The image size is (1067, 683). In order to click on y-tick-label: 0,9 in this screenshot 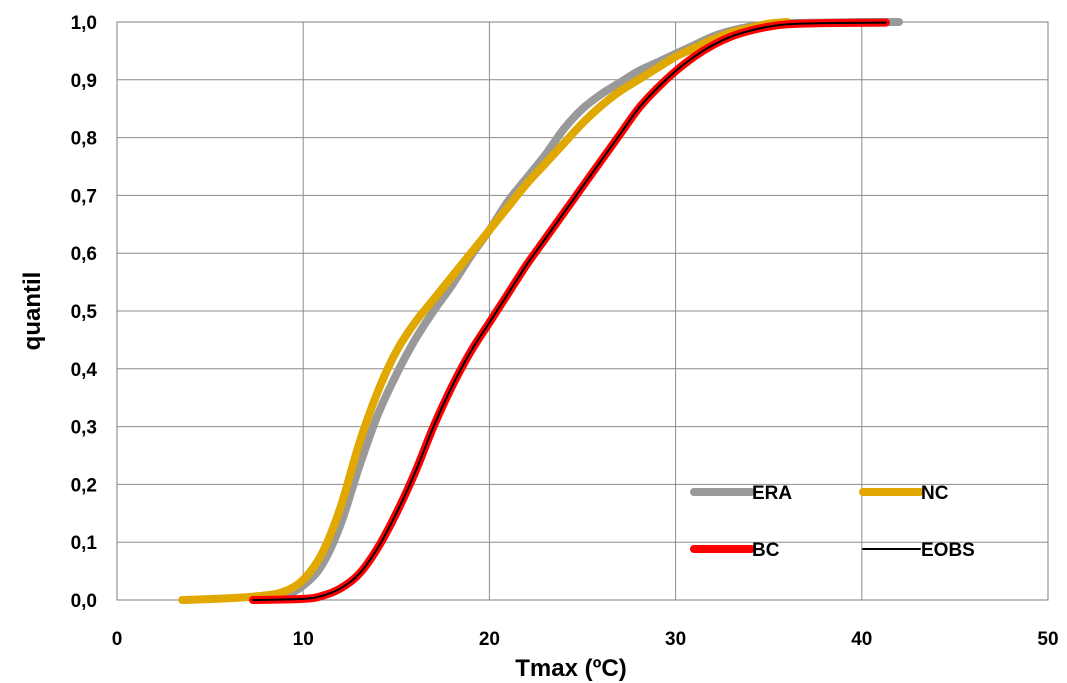, I will do `click(84, 81)`.